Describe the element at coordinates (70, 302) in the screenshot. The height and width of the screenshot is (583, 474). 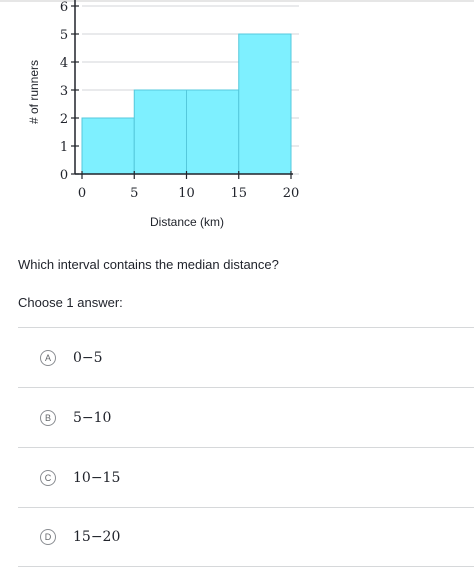
I see `answer-instruction: Choose 1 answer:` at that location.